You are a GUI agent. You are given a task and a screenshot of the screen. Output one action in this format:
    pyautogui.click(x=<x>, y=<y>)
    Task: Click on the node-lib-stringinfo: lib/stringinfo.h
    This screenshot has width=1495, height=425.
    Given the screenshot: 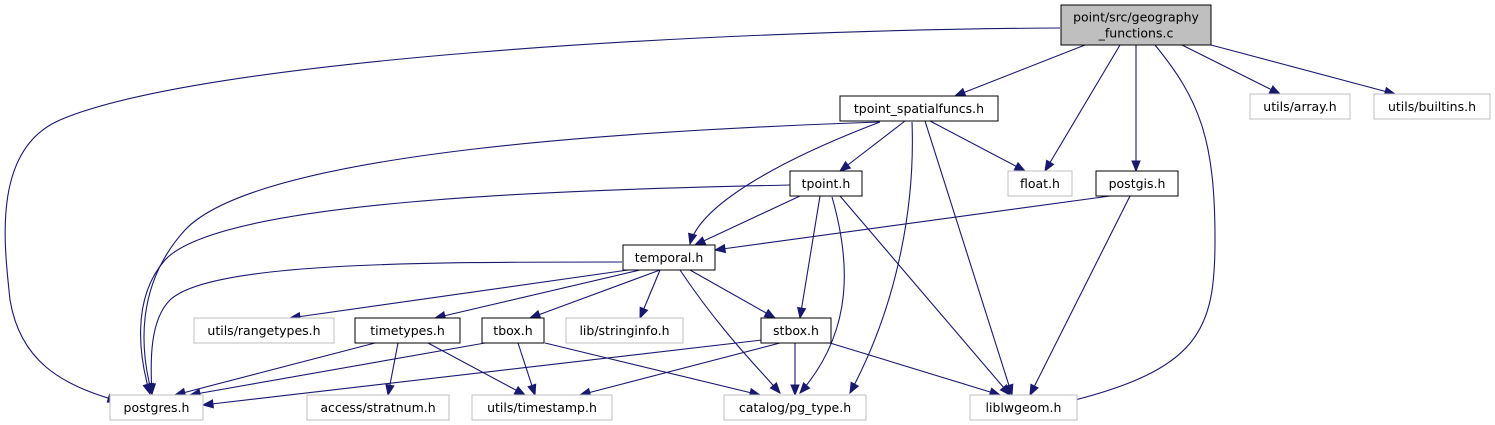 What is the action you would take?
    pyautogui.click(x=624, y=330)
    